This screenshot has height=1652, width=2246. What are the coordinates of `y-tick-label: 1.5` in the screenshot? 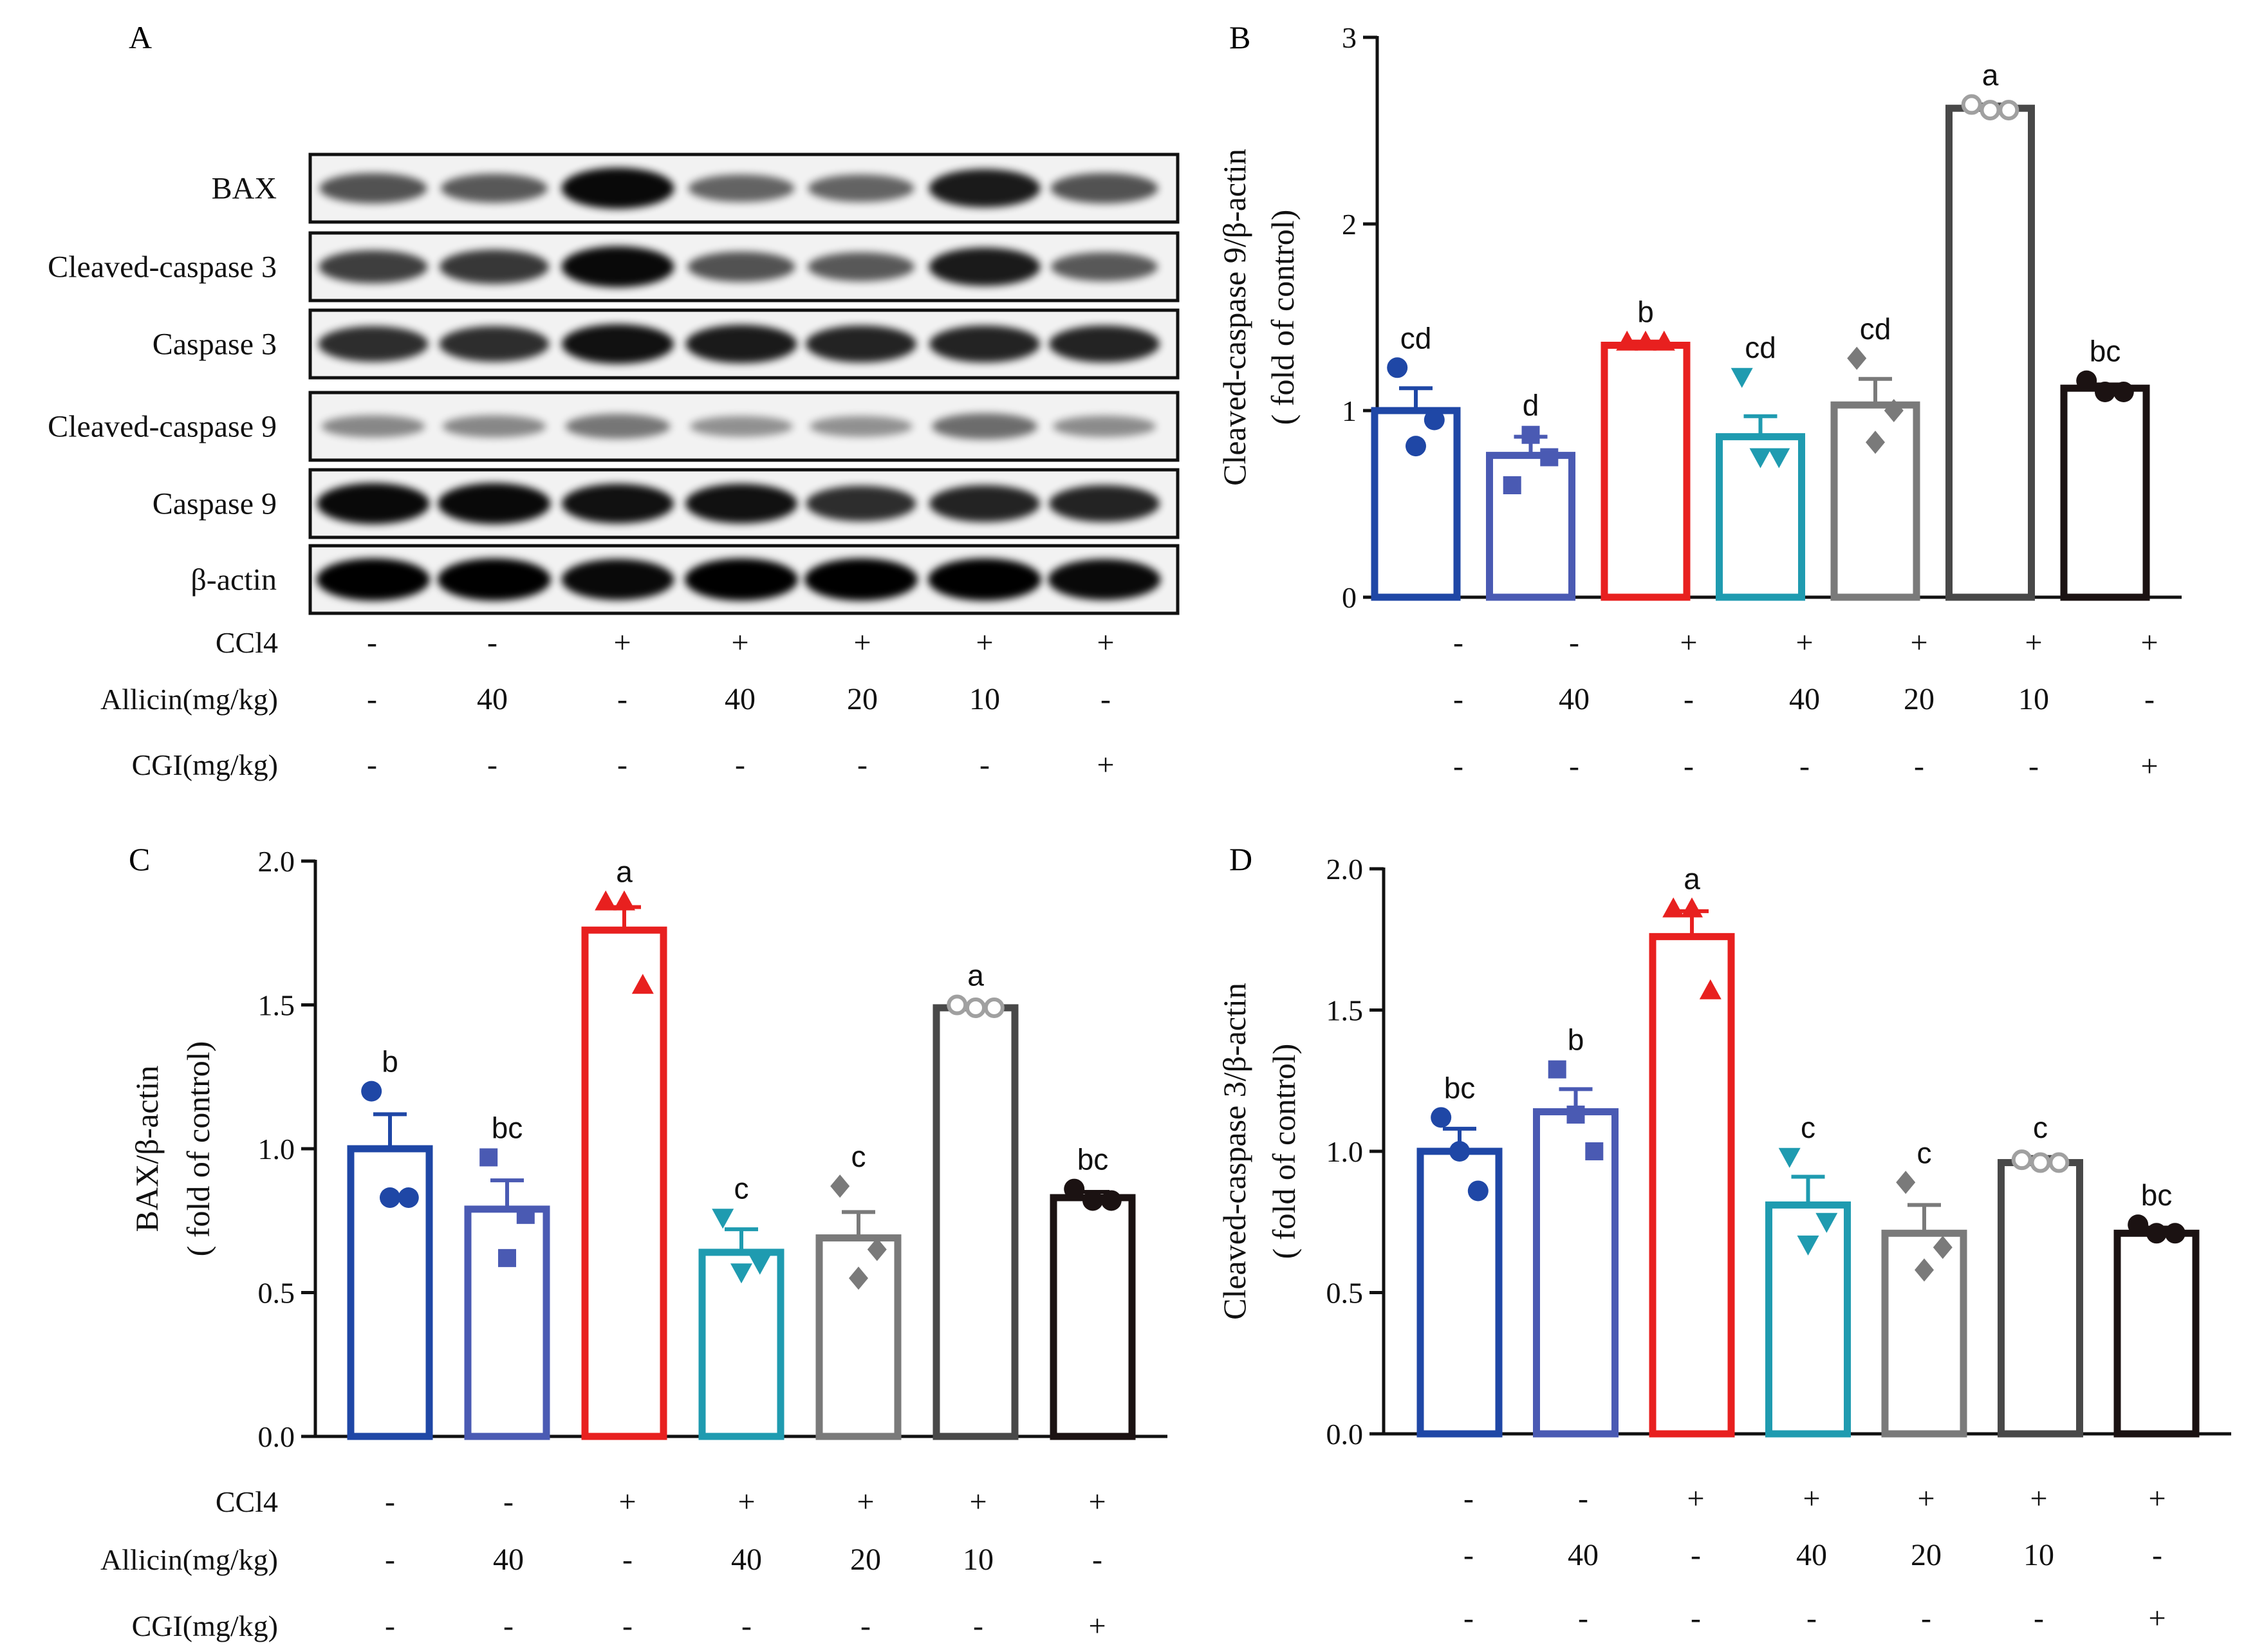 It's located at (1345, 1011).